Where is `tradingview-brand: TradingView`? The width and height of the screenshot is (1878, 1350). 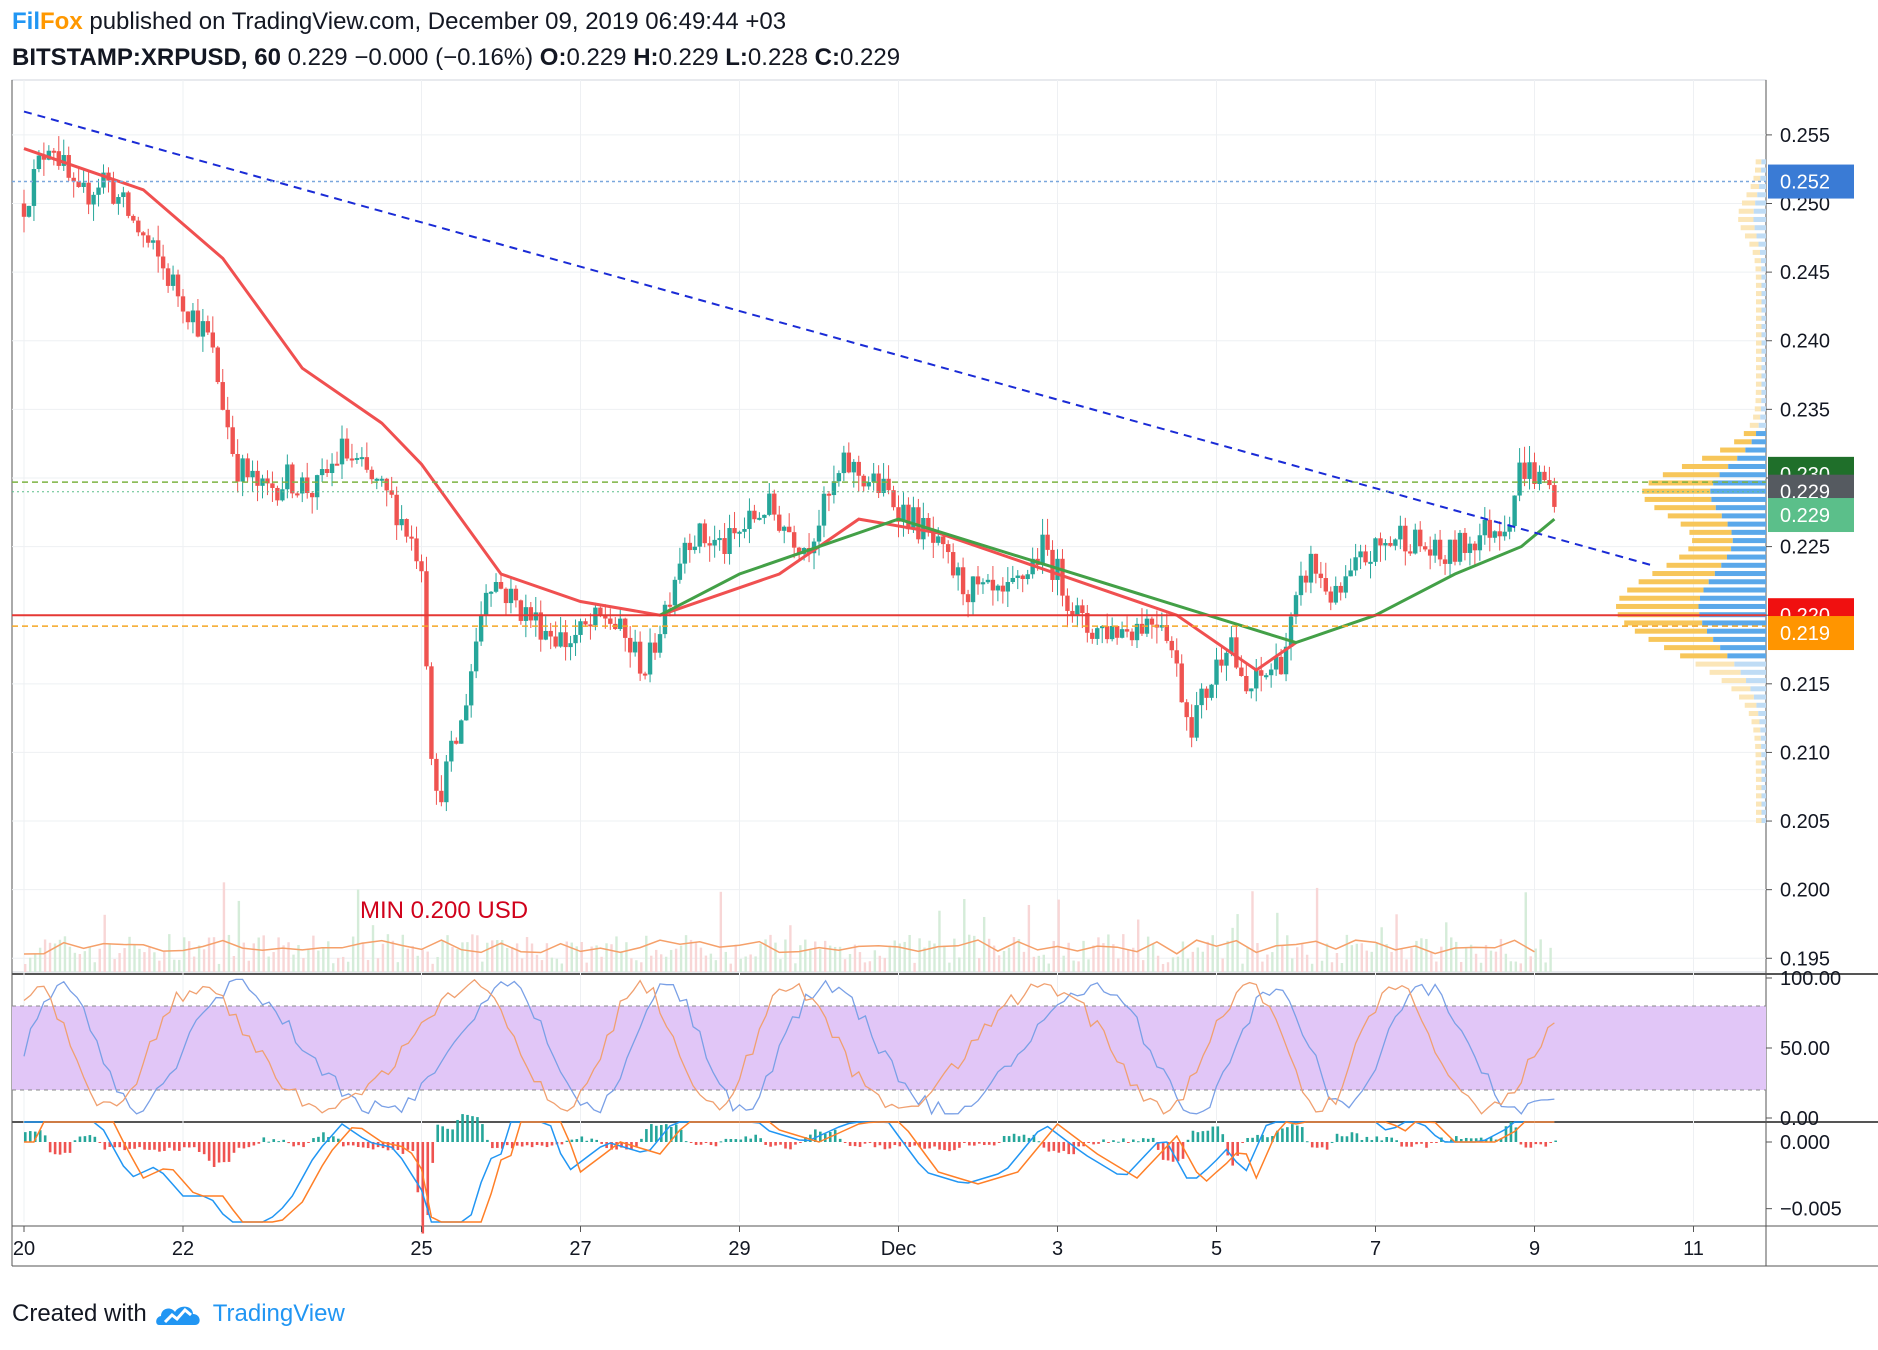 tradingview-brand: TradingView is located at coordinates (278, 1313).